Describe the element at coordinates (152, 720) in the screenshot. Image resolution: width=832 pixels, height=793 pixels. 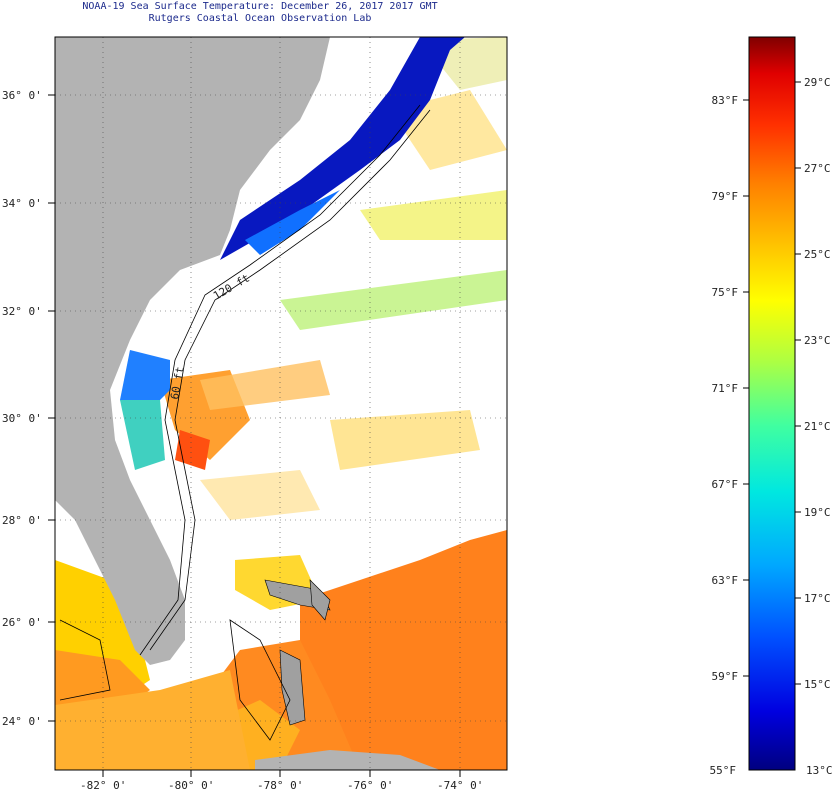
I see `florida-strait-water` at that location.